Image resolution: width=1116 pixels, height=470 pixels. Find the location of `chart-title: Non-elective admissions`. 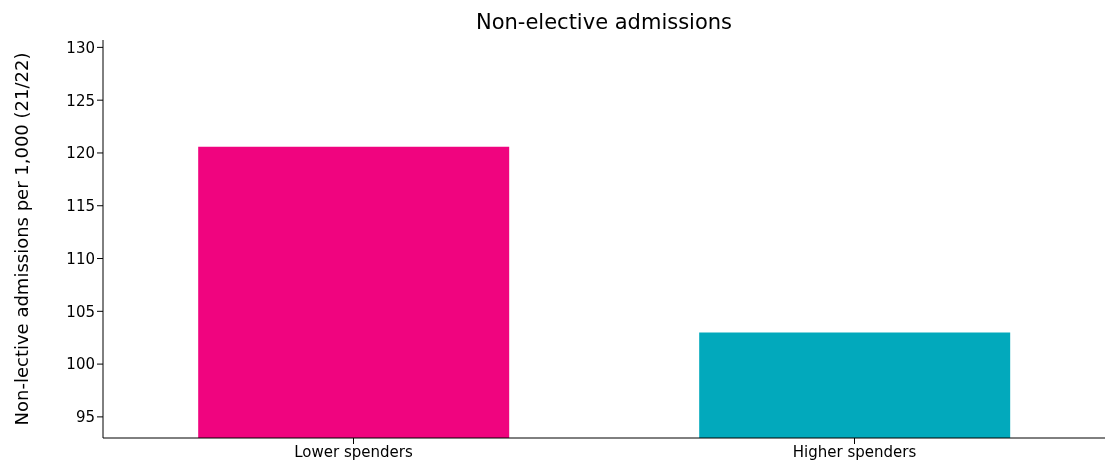

chart-title: Non-elective admissions is located at coordinates (604, 22).